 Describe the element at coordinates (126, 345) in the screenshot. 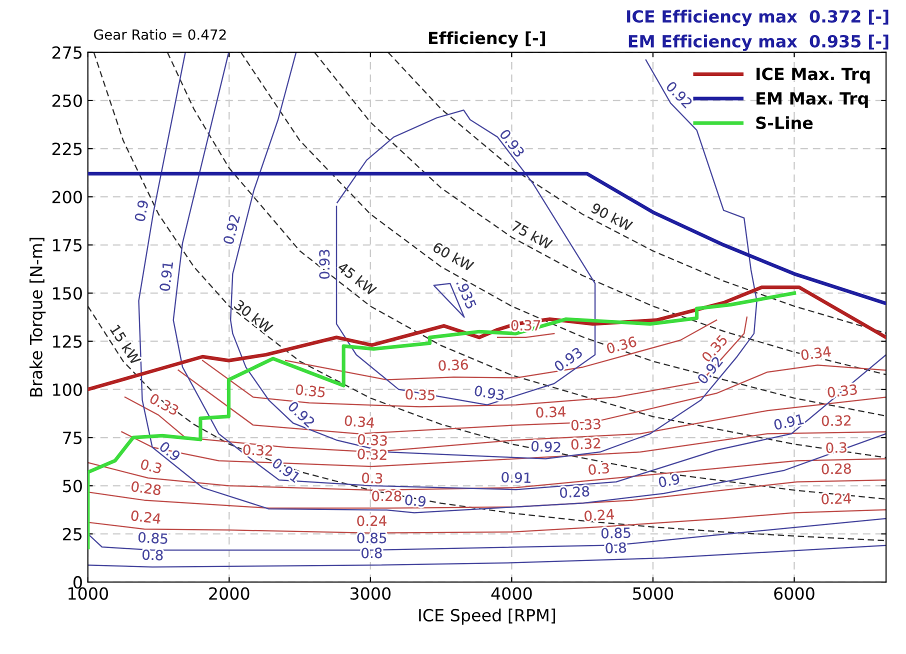

I see `annotation: 15 kW` at that location.